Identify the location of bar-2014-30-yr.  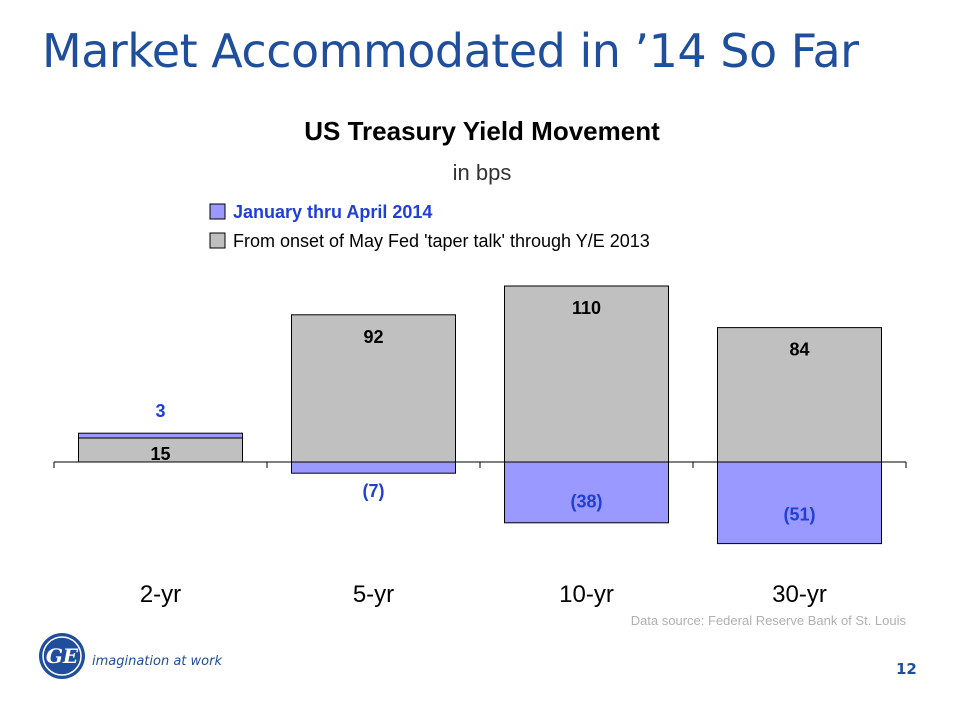
(799, 503).